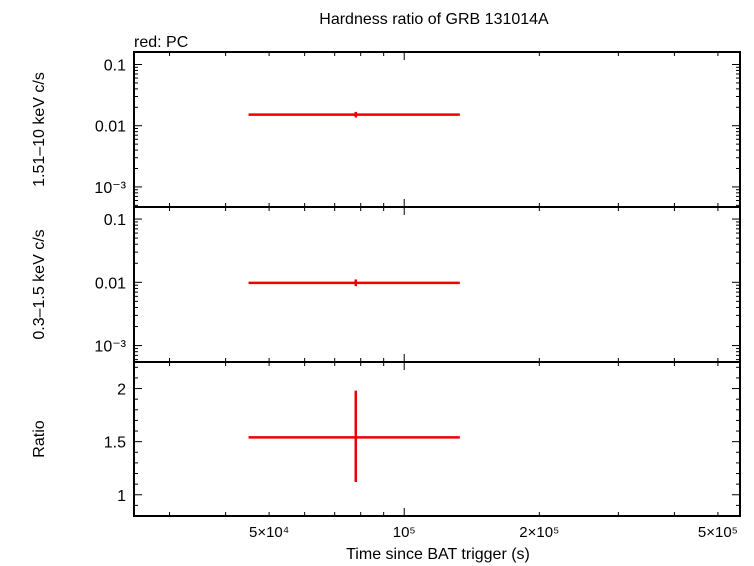 Image resolution: width=754 pixels, height=566 pixels. I want to click on chart-title: Hardness ratio of GRB 131014A, so click(434, 19).